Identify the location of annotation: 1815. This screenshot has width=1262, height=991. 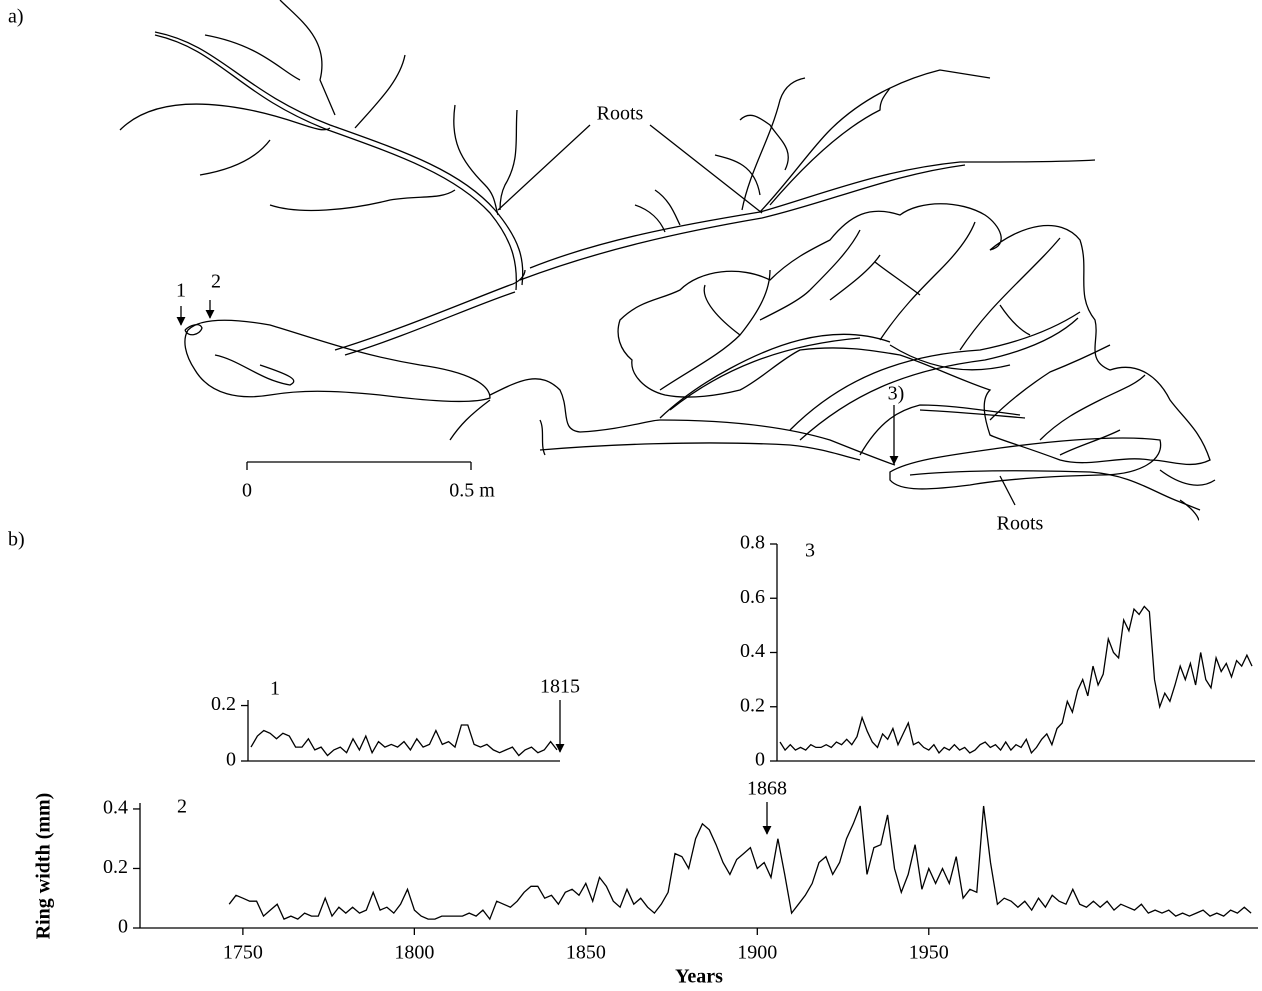
(560, 687).